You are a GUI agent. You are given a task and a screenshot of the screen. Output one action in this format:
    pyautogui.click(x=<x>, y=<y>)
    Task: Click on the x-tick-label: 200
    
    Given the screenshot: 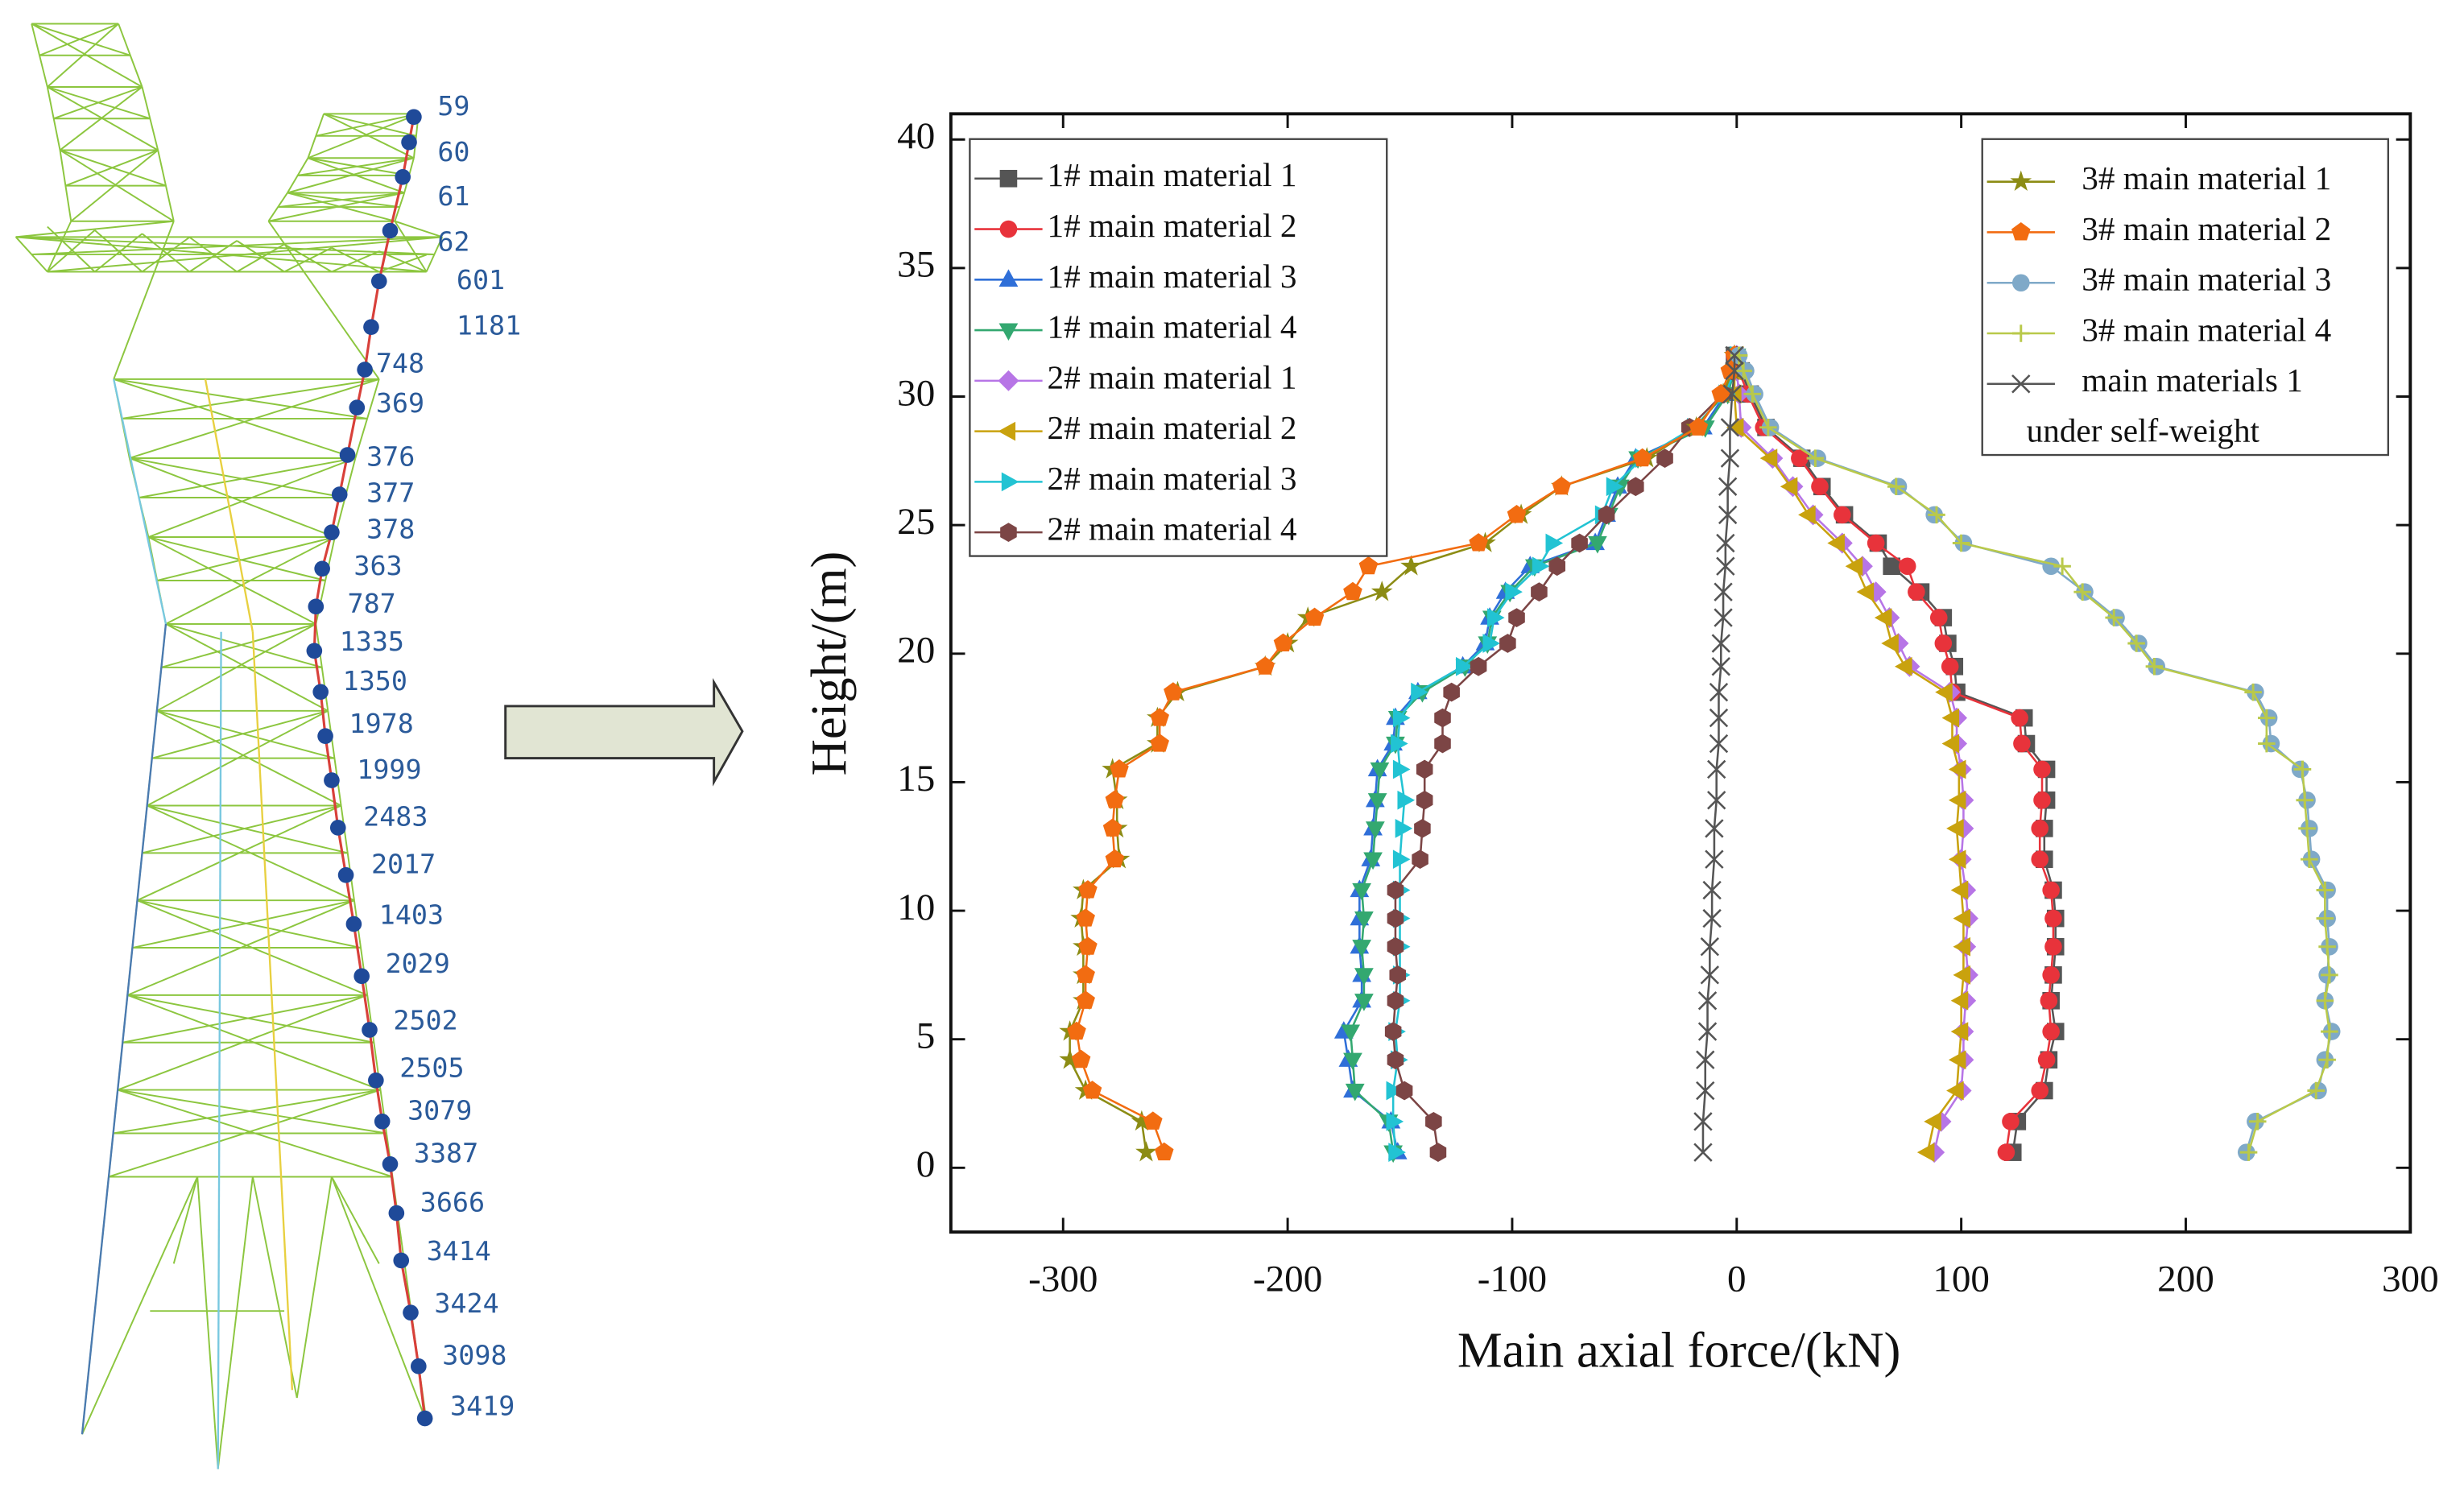 What is the action you would take?
    pyautogui.click(x=2185, y=1279)
    